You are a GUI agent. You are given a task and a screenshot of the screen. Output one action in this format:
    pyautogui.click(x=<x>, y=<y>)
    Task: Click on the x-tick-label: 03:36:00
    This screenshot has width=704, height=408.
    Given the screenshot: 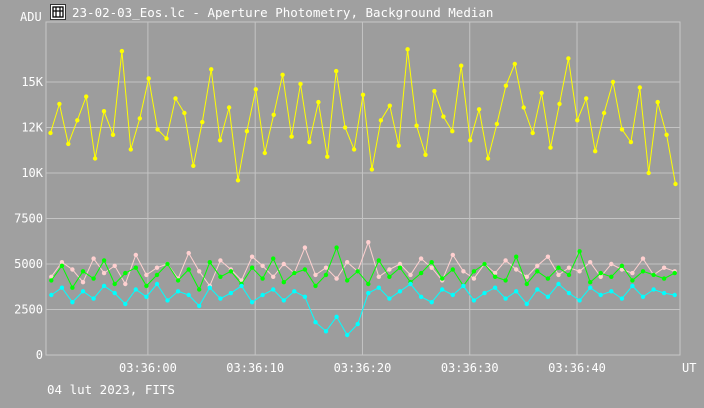 What is the action you would take?
    pyautogui.click(x=148, y=368)
    